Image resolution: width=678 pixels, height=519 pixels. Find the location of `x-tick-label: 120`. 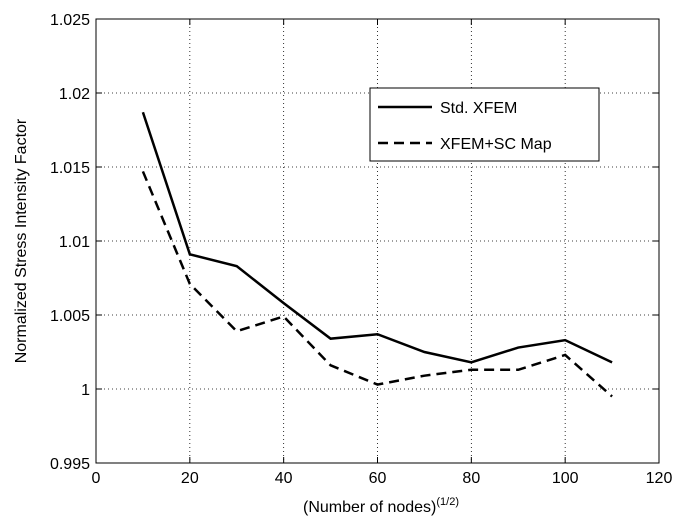

x-tick-label: 120 is located at coordinates (659, 478).